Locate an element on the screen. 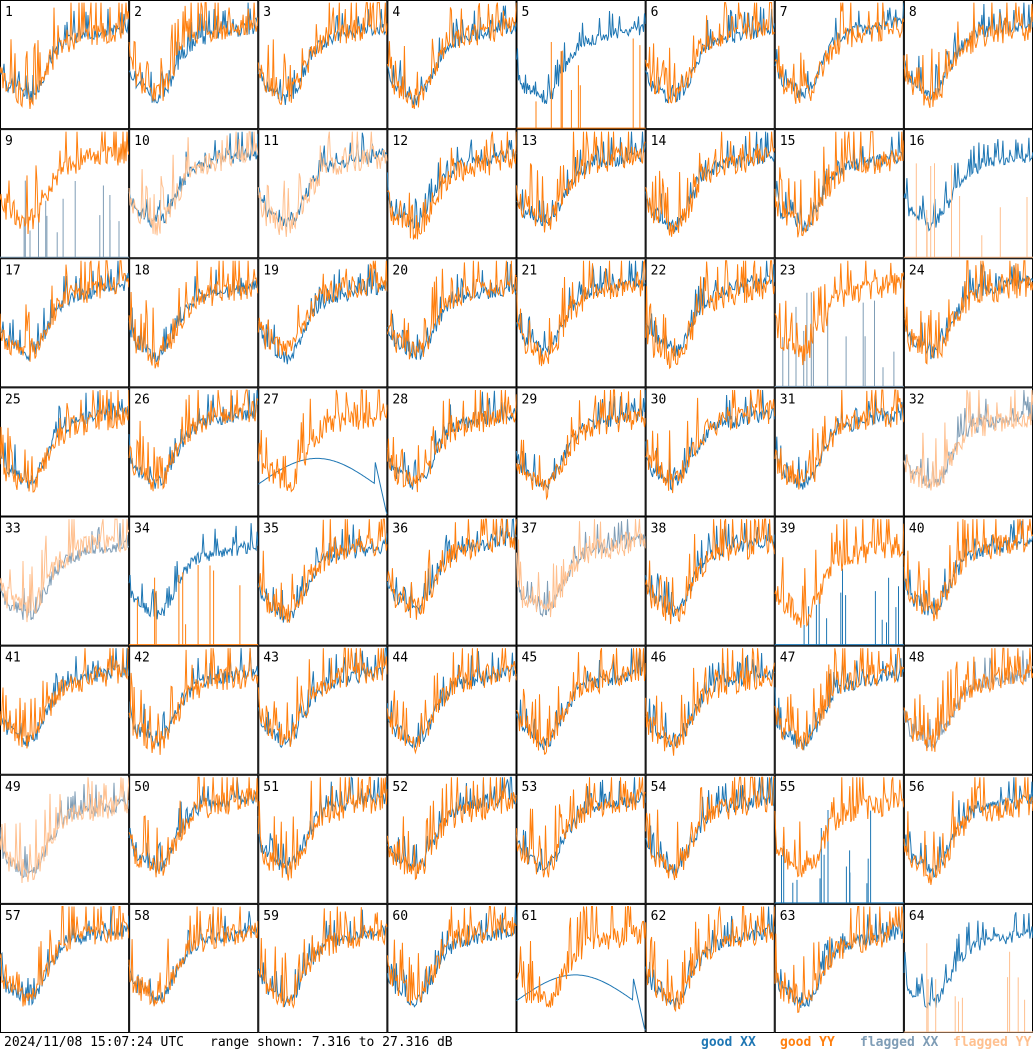 This screenshot has width=1033, height=1053. panel-label: 9 is located at coordinates (9, 141).